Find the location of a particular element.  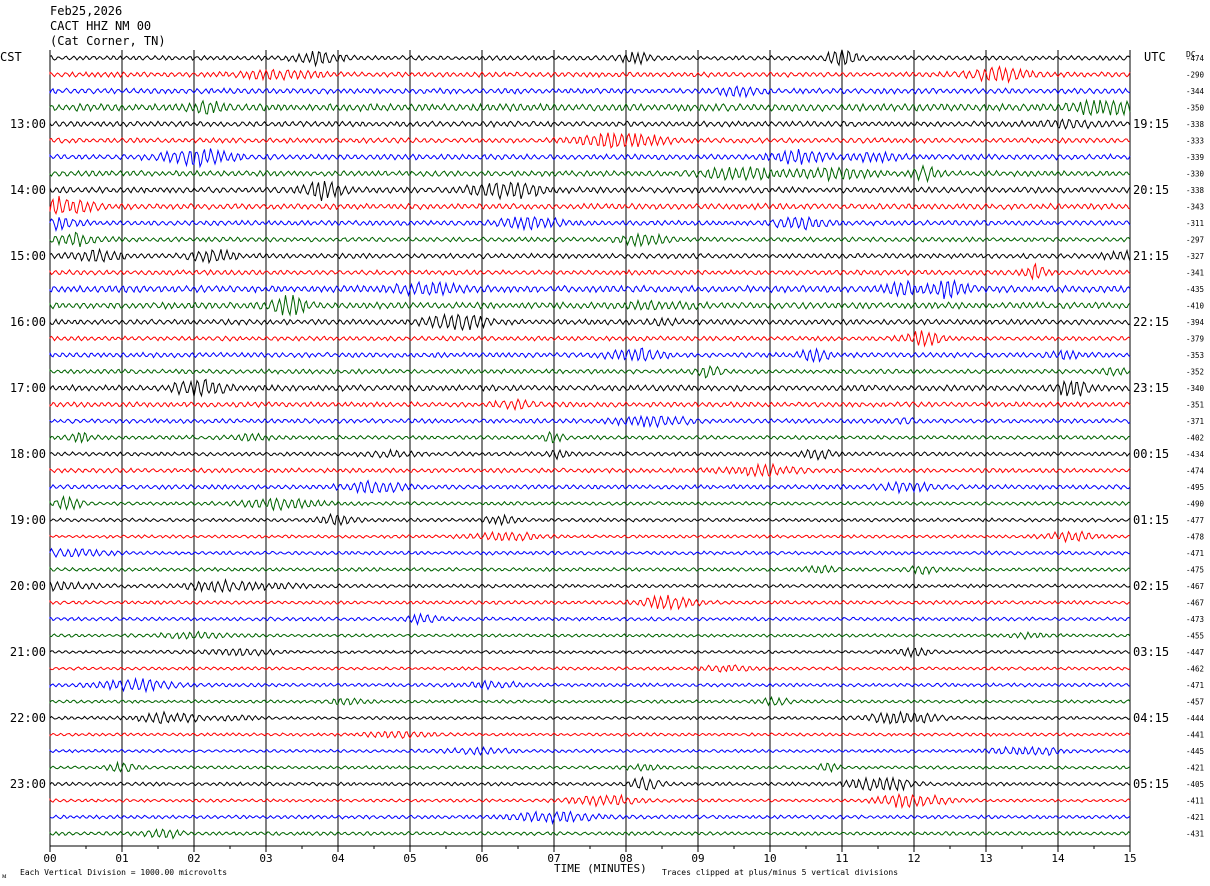

utc-hour-label: 05:15 is located at coordinates (1151, 784).